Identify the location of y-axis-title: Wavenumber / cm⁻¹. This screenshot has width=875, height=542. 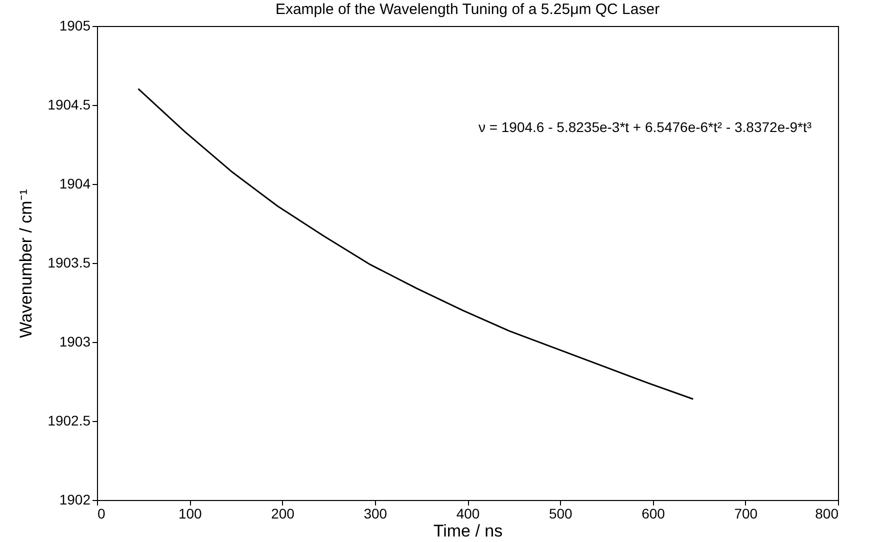
(26, 263).